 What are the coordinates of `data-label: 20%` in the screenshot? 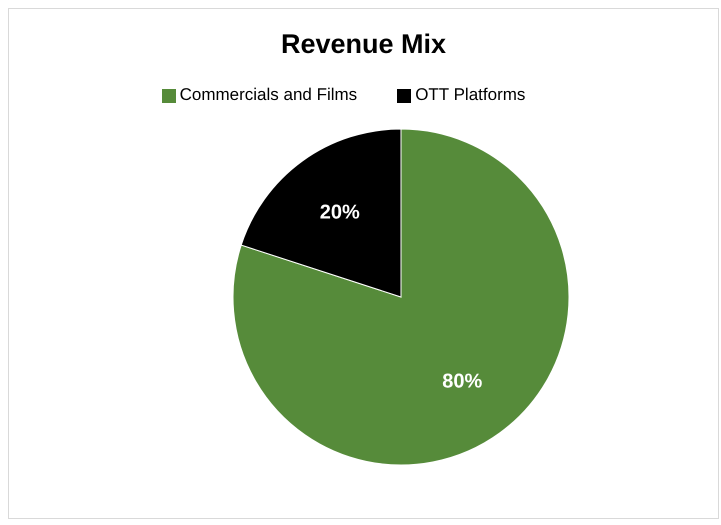 It's located at (340, 213).